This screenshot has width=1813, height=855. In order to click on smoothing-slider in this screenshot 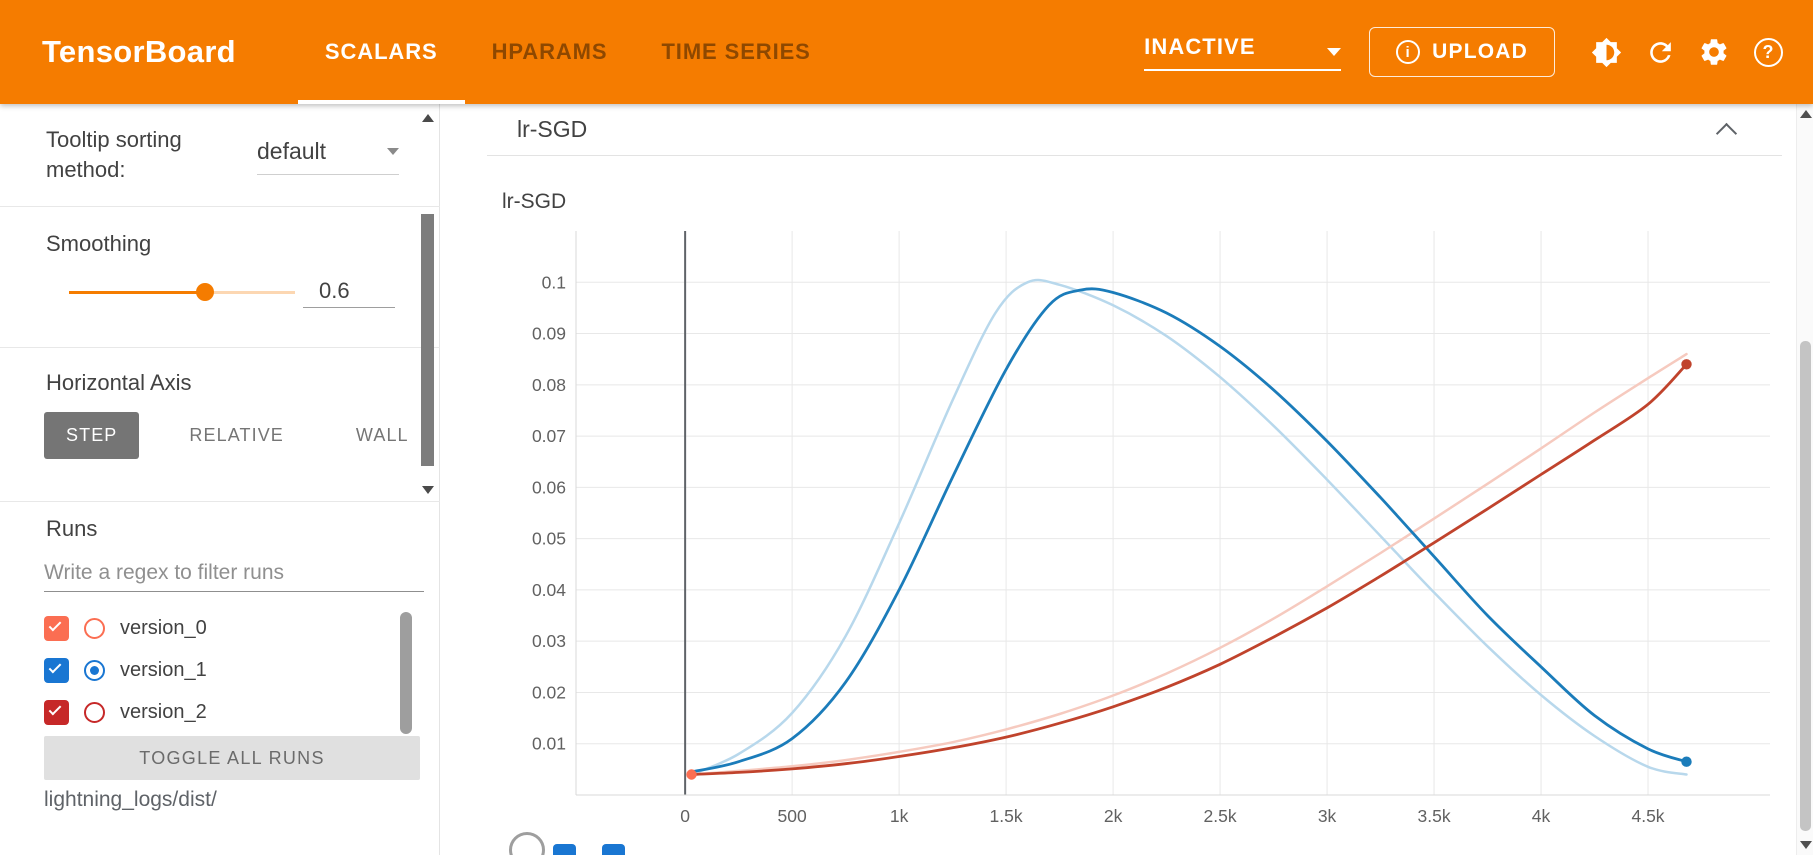, I will do `click(182, 292)`.